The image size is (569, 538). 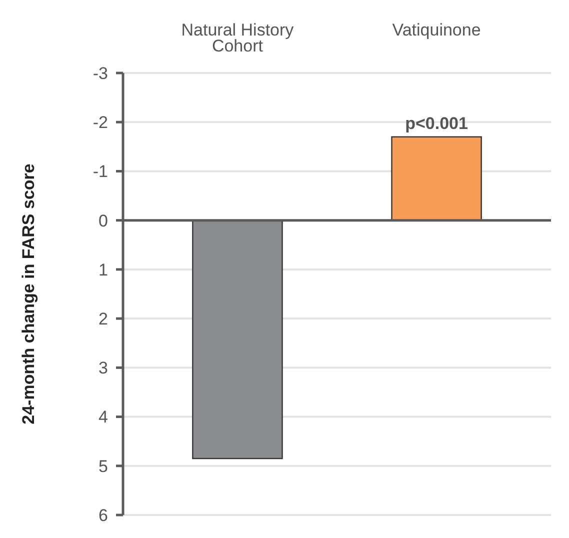 I want to click on y-tick-label: 0, so click(x=103, y=220).